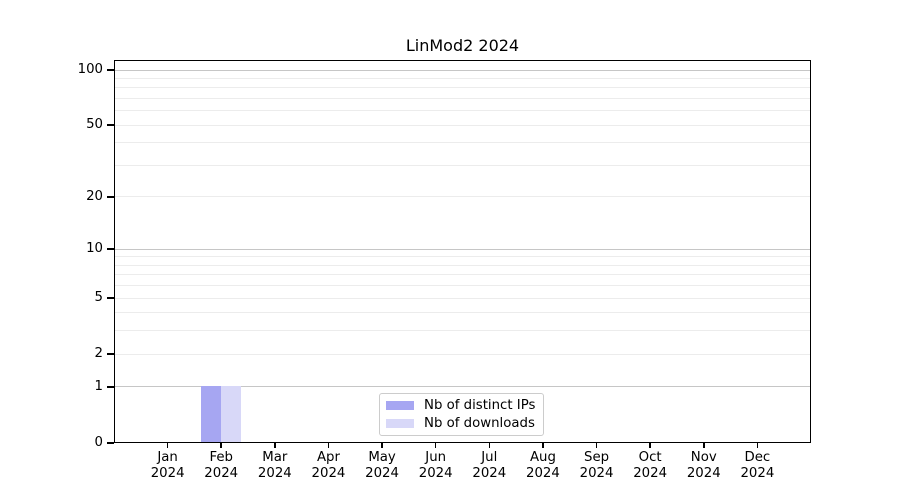 The width and height of the screenshot is (900, 500). I want to click on x-axis-tick-label: Aug 2024, so click(543, 466).